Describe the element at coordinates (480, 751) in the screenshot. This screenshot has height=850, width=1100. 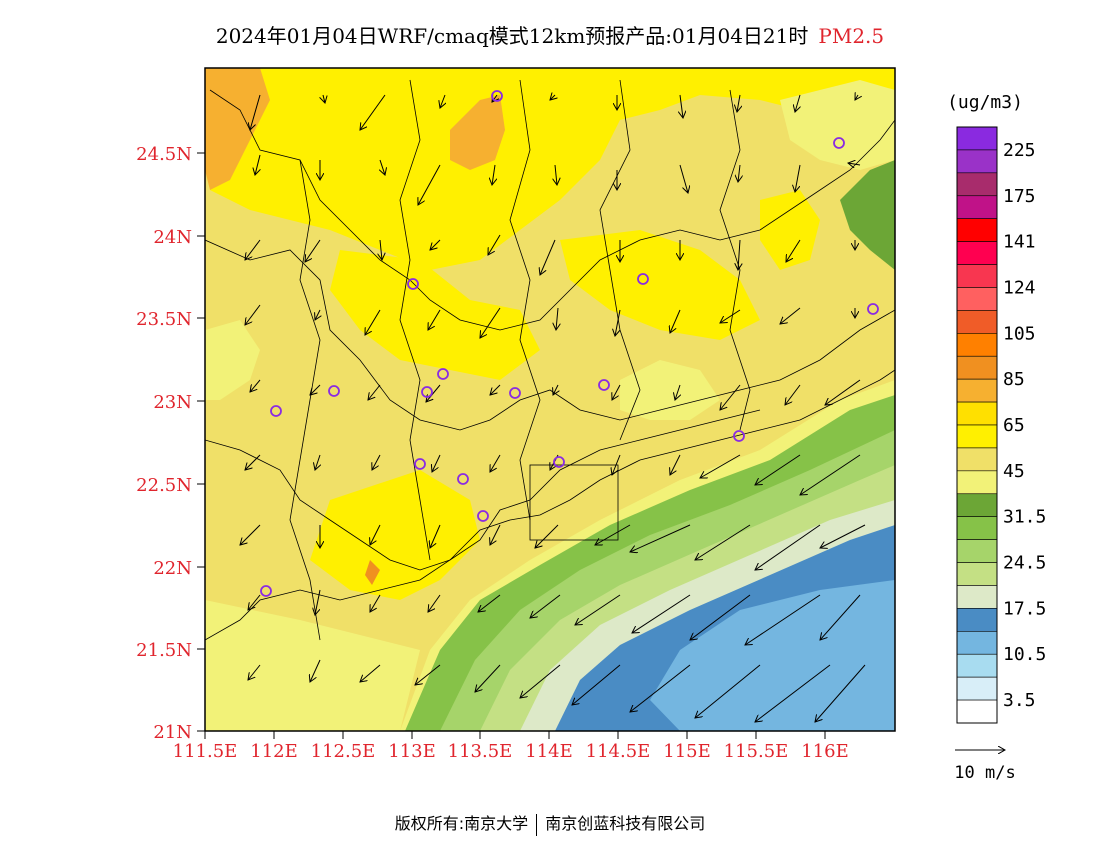
I see `lon-label: 113.5E` at that location.